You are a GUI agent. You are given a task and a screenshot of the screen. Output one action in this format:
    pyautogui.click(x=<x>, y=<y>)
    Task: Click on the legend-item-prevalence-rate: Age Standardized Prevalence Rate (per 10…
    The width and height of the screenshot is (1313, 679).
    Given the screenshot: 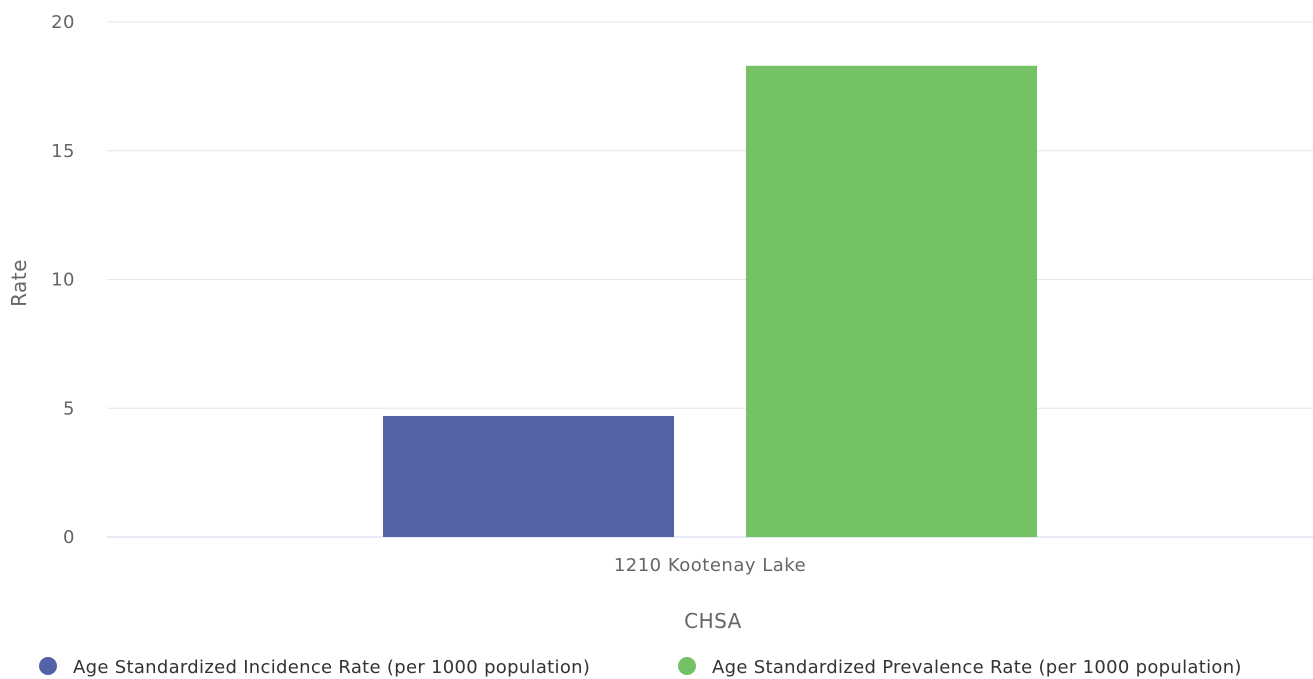 What is the action you would take?
    pyautogui.click(x=960, y=667)
    